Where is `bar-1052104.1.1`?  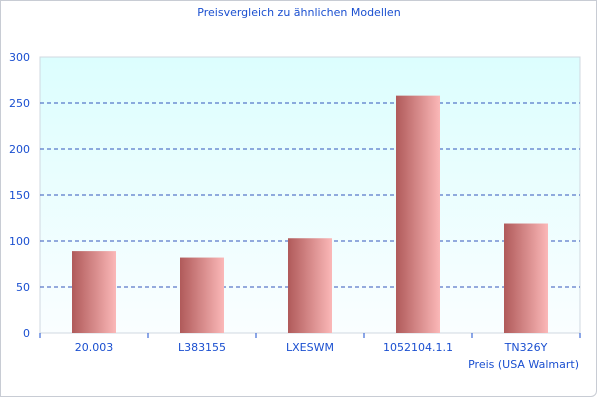
bar-1052104.1.1 is located at coordinates (418, 214).